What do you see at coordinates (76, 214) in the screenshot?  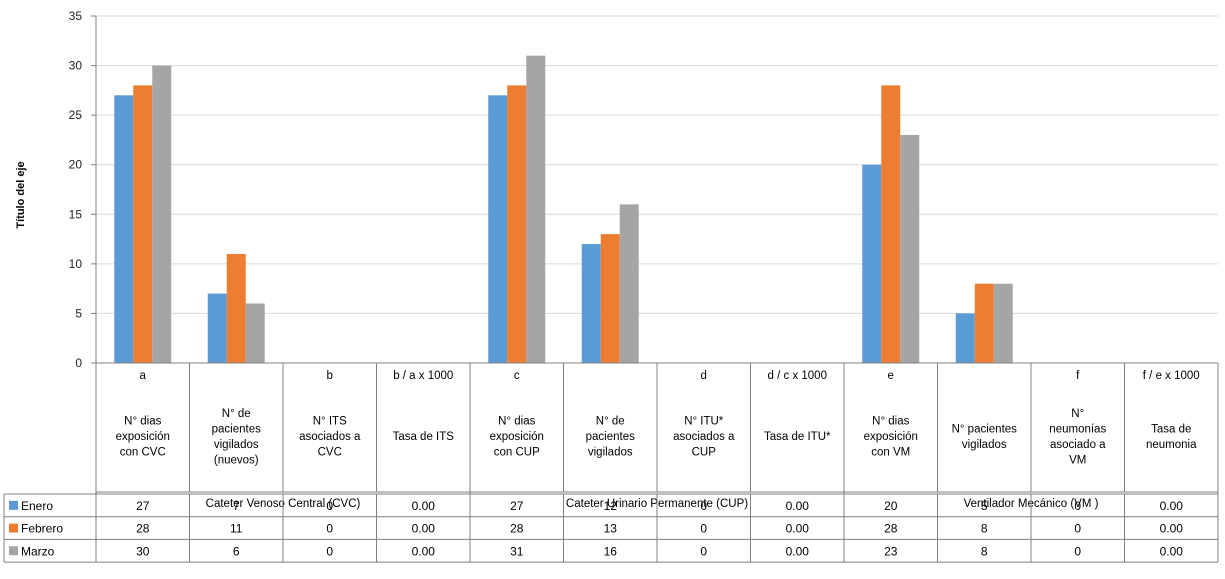 I see `y-tick-label: 15` at bounding box center [76, 214].